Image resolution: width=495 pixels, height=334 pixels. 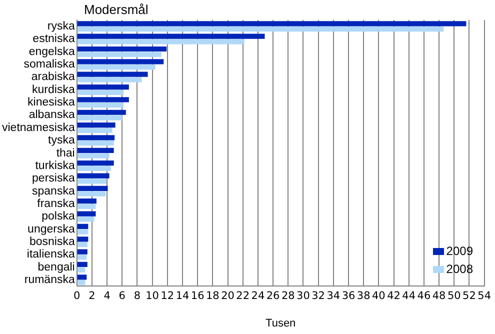 I want to click on x-tick-label: 6, so click(x=122, y=296).